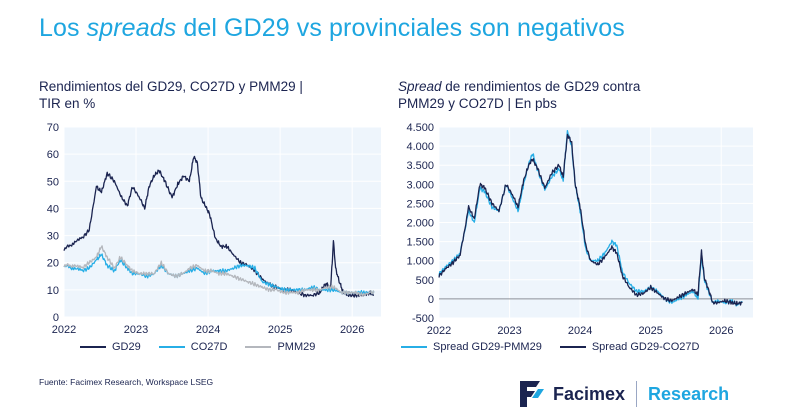  I want to click on right-subtitle-rest: de rendimientos de GD29 contra, so click(541, 86).